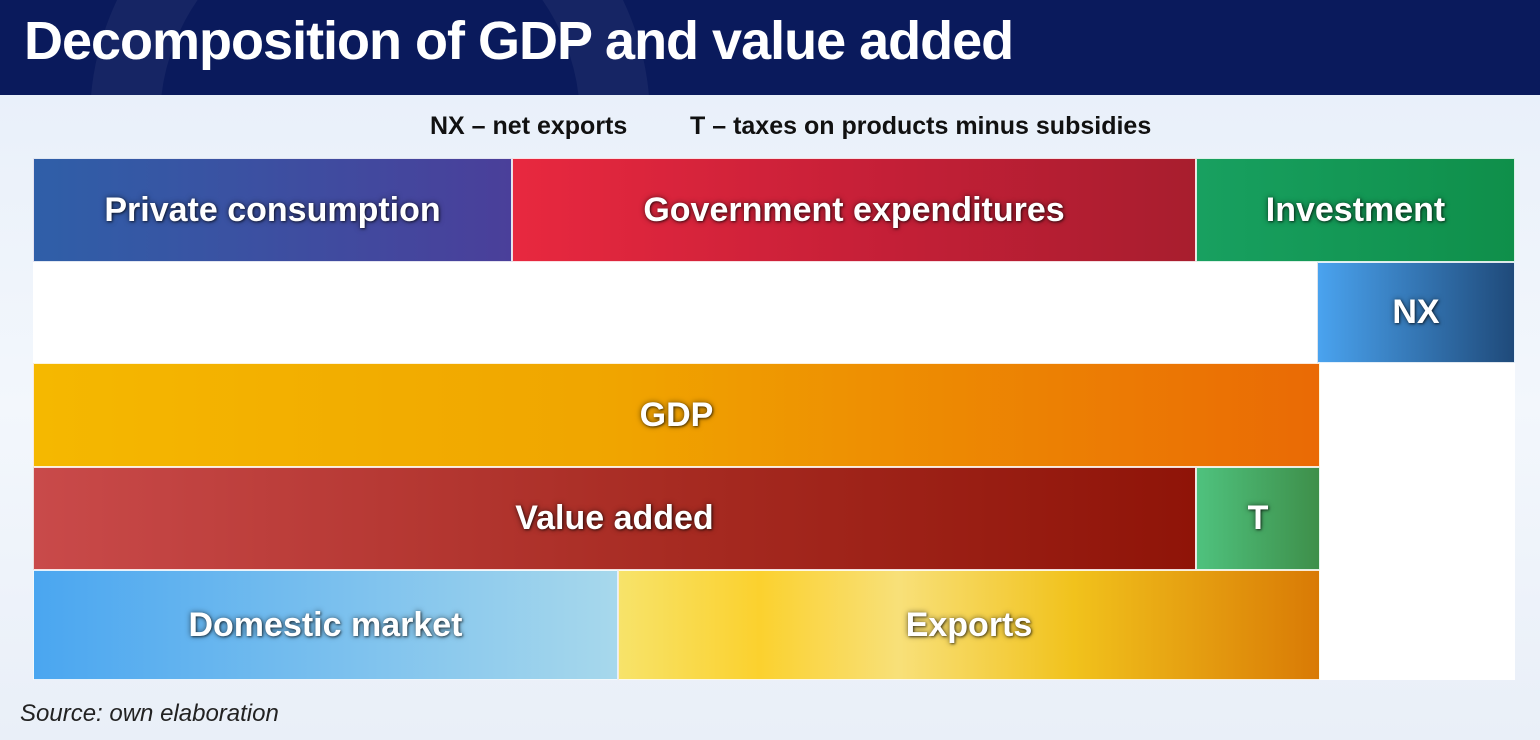  I want to click on nx-box: NX, so click(1416, 312).